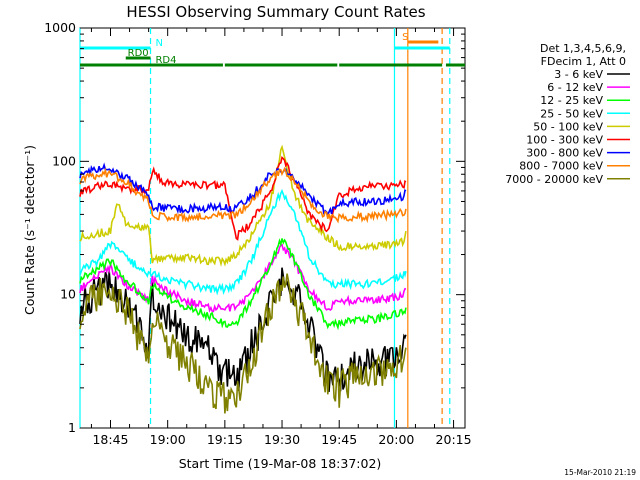 The height and width of the screenshot is (480, 640). I want to click on legend-entry-label: 800 - 7000 keV, so click(561, 166).